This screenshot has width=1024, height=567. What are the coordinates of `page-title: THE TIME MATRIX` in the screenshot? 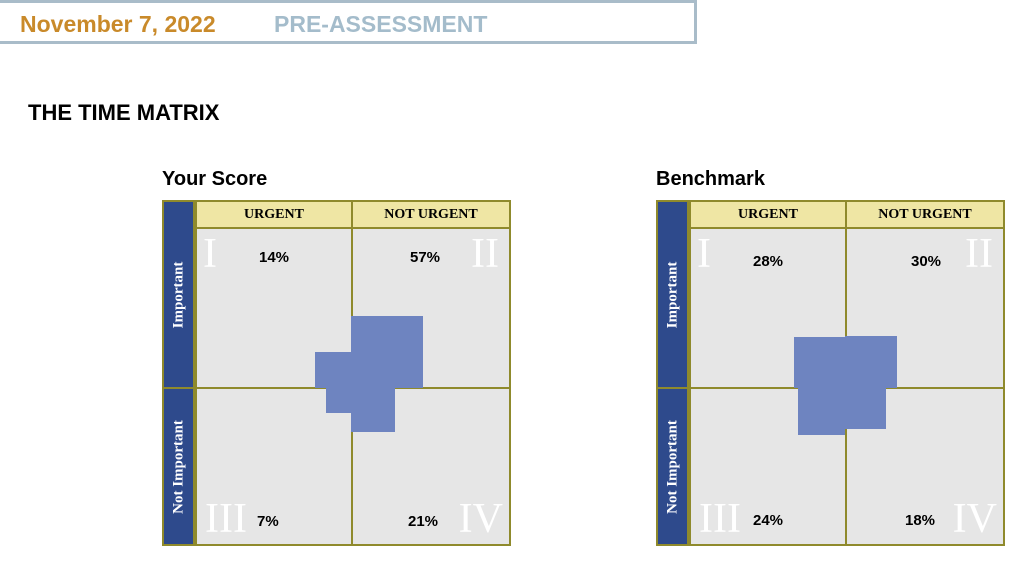 It's located at (124, 112).